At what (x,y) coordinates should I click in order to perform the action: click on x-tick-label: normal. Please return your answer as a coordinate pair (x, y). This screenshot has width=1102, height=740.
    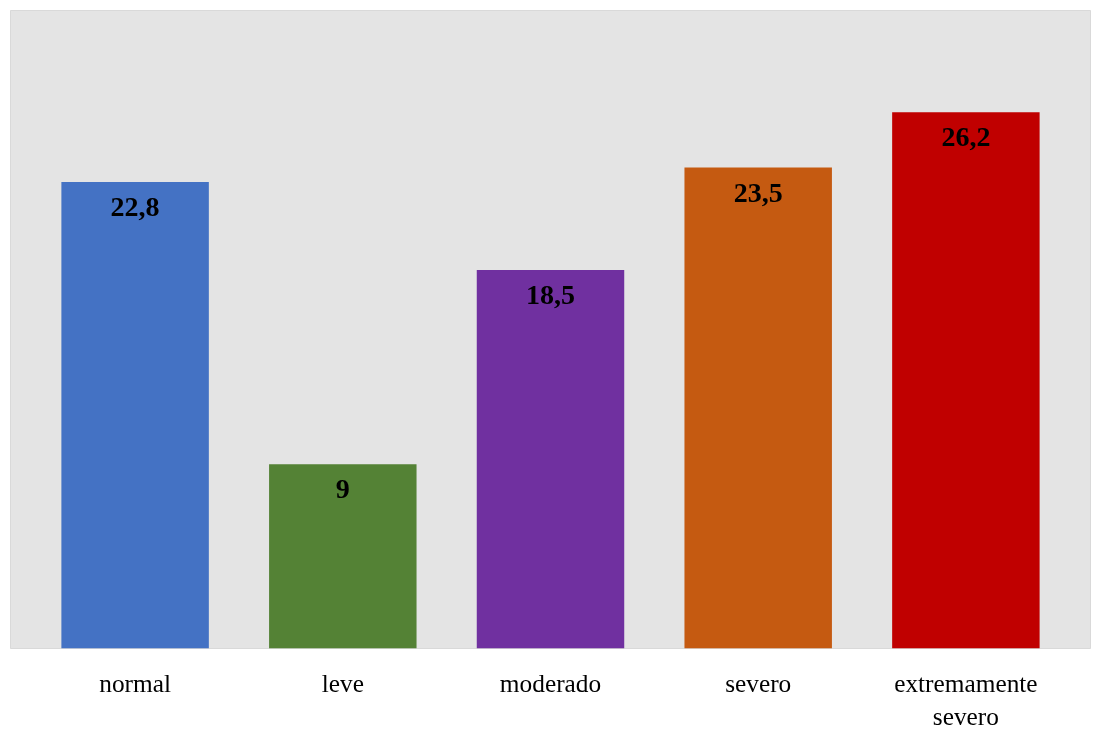
    Looking at the image, I should click on (135, 682).